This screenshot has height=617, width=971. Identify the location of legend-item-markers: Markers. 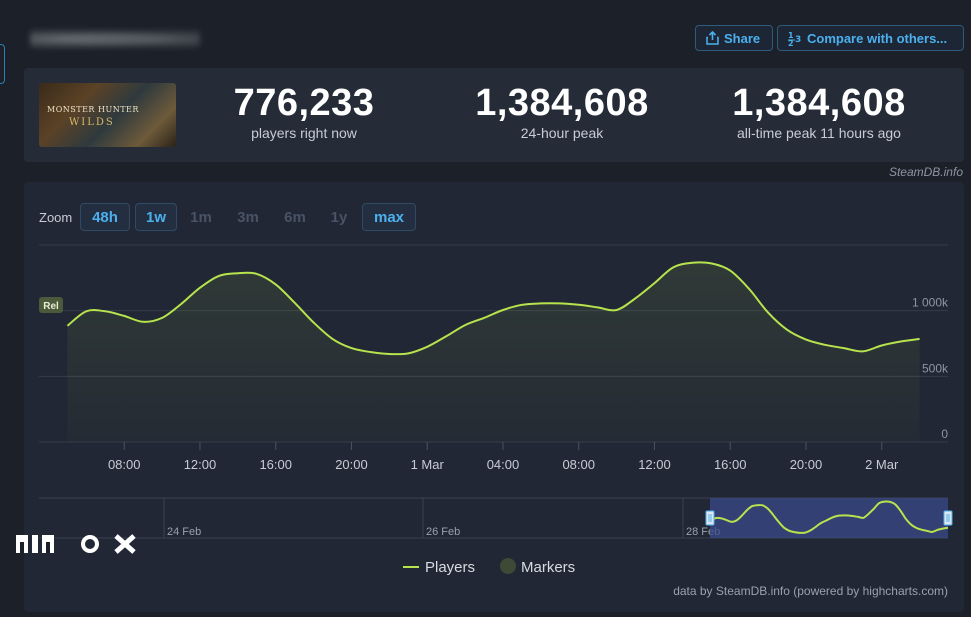
(537, 567).